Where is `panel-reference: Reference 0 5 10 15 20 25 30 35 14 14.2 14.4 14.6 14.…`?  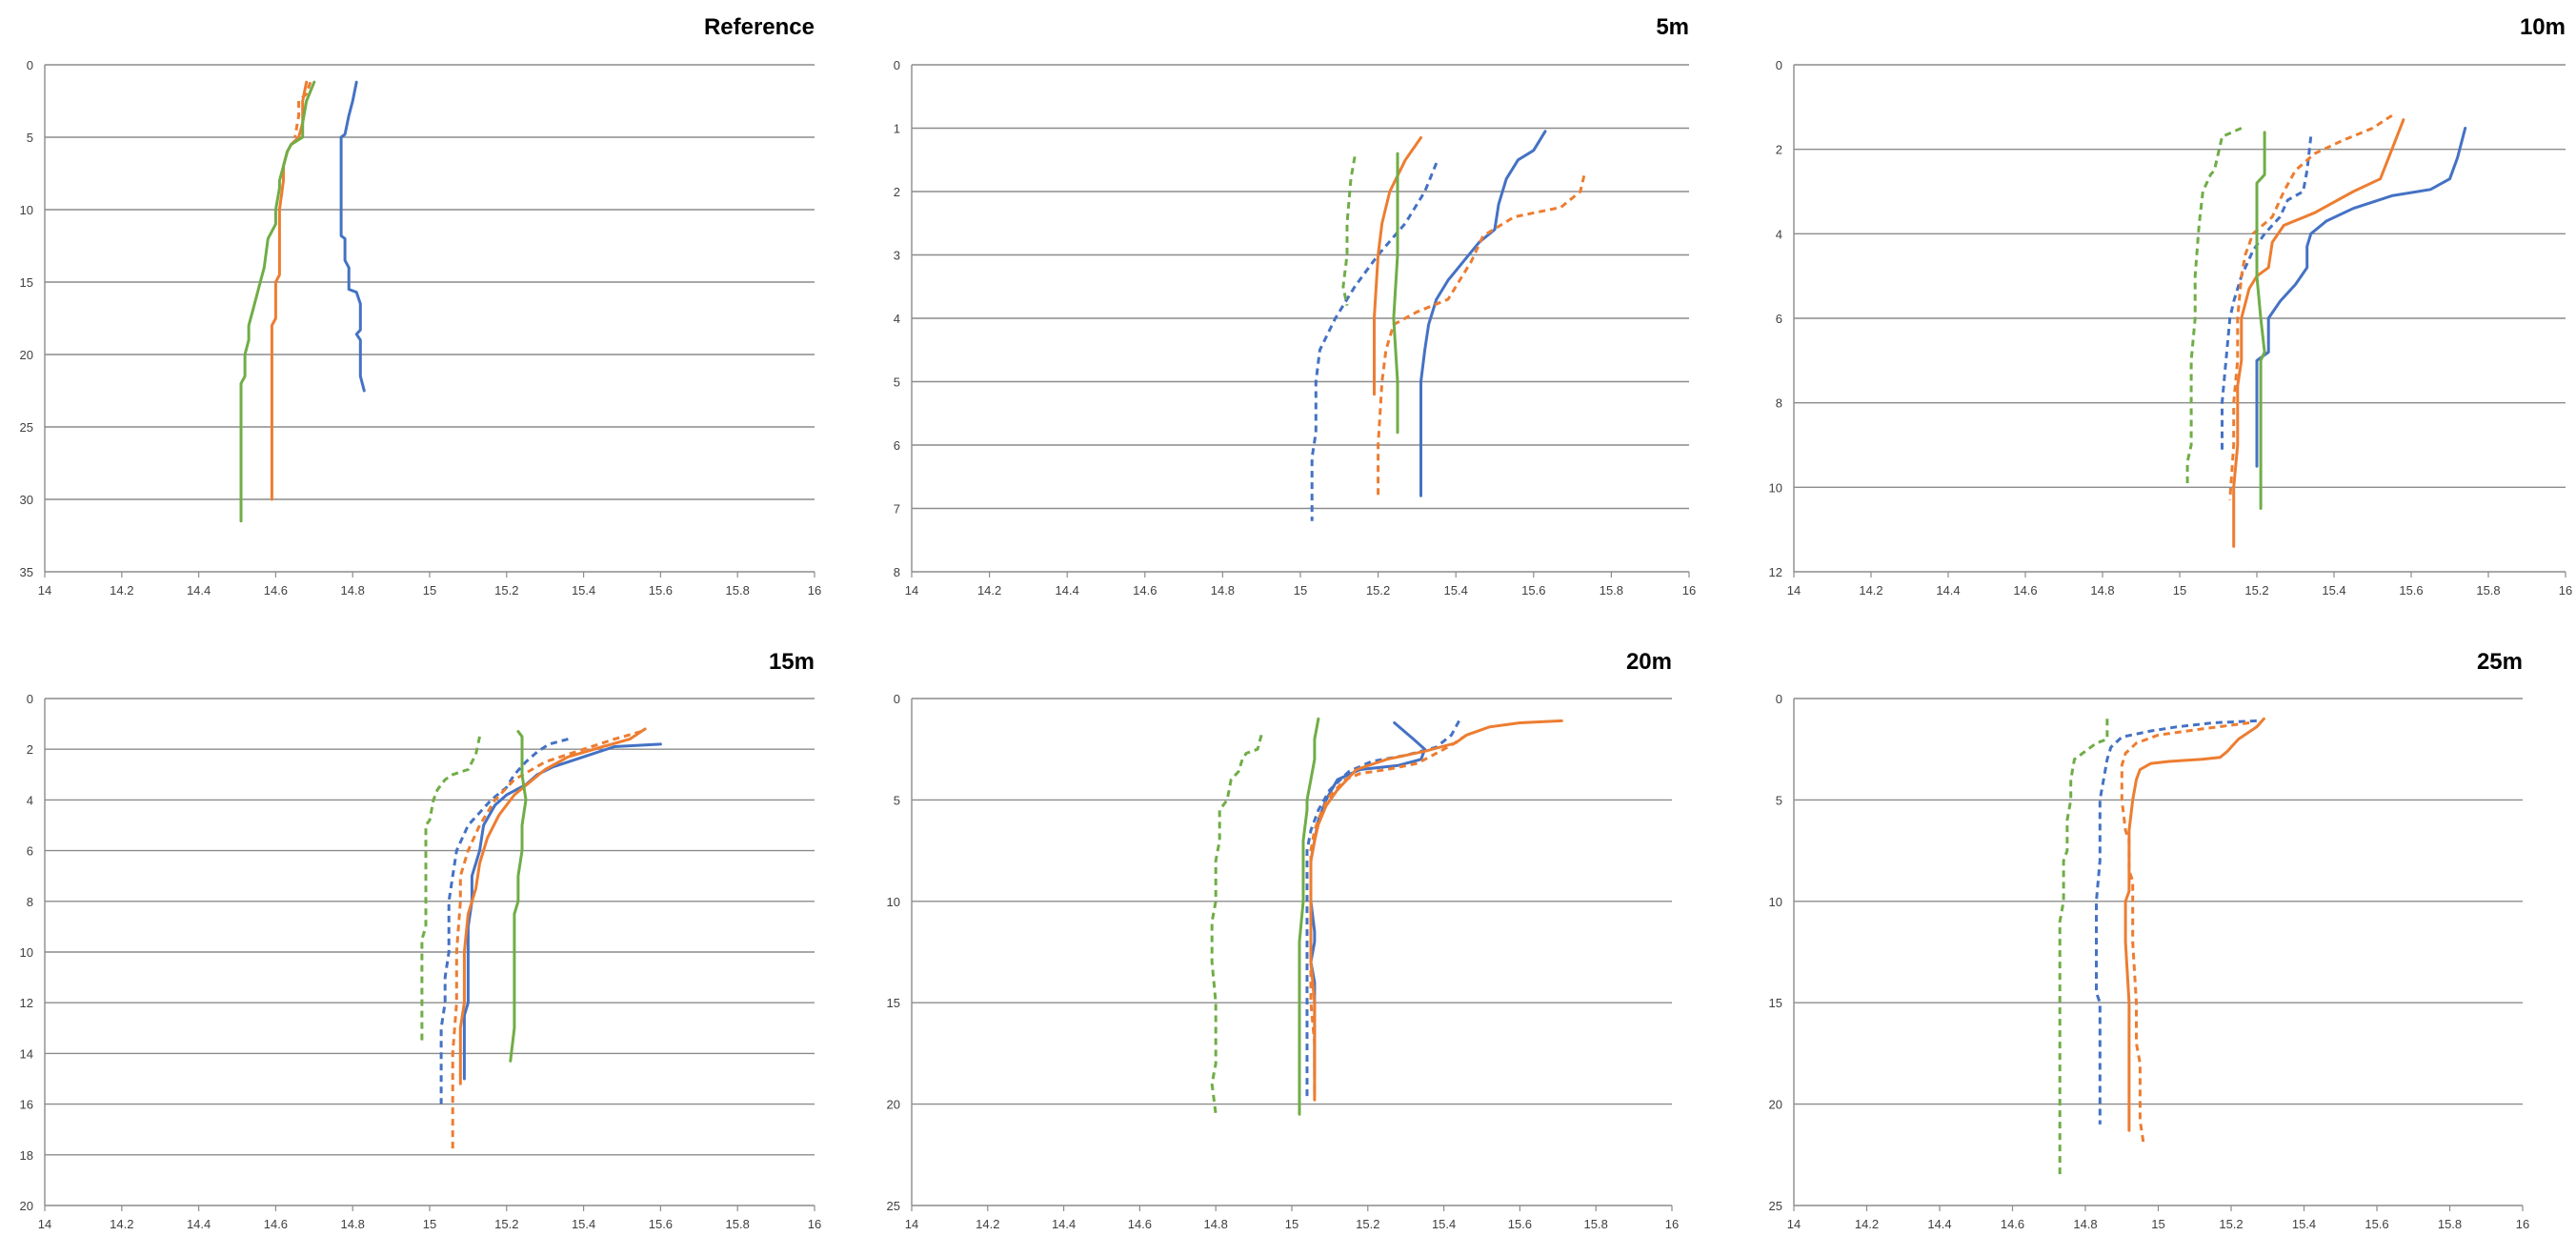
panel-reference: Reference 0 5 10 15 20 25 30 35 14 14.2 14.4 14.6 14.… is located at coordinates (421, 306).